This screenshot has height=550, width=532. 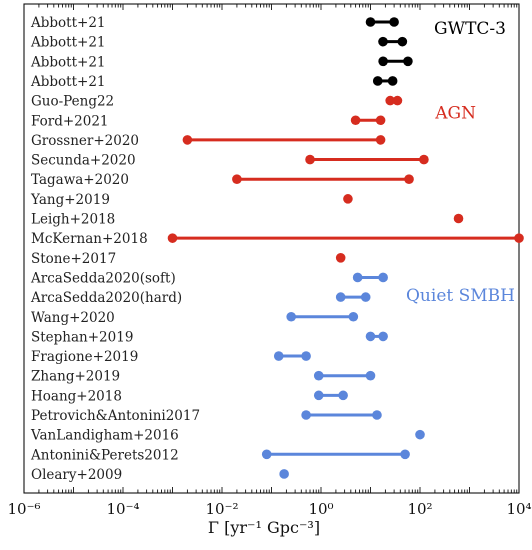 What do you see at coordinates (73, 220) in the screenshot?
I see `study-label: Leigh+2018` at bounding box center [73, 220].